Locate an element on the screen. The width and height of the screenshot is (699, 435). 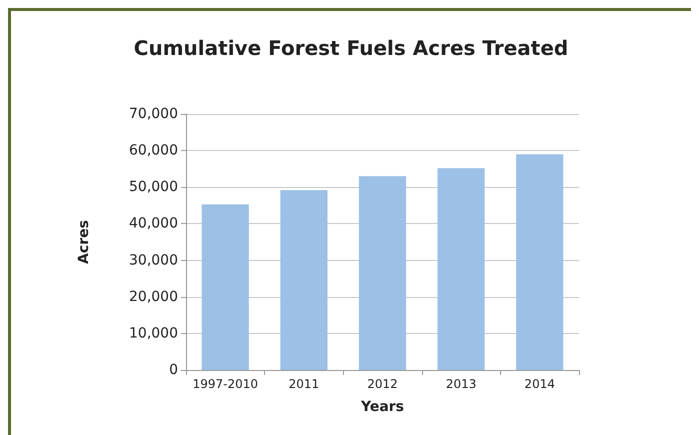
y-tick-label: 30,000 is located at coordinates (153, 260).